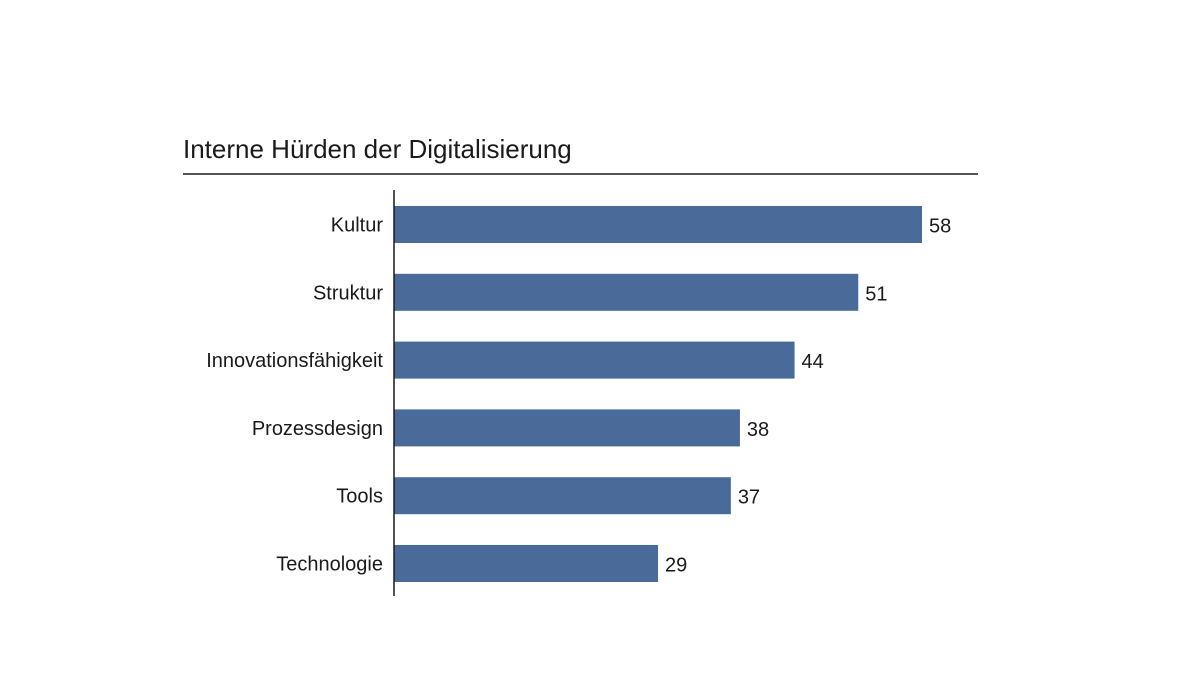 The width and height of the screenshot is (1200, 675). What do you see at coordinates (676, 566) in the screenshot?
I see `value-label-technologie: 29` at bounding box center [676, 566].